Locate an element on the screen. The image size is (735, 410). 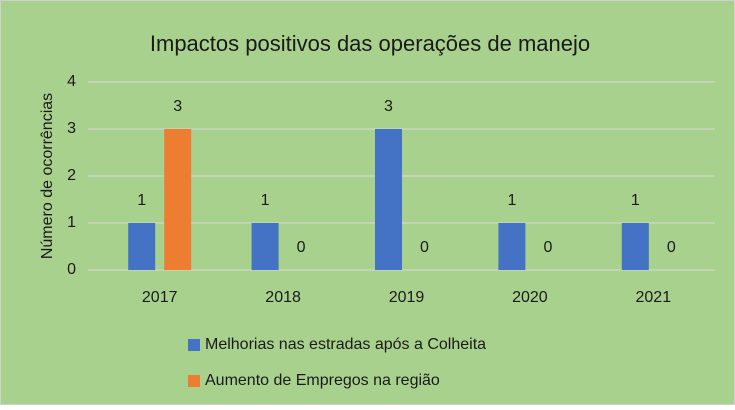
y-axis-label: Número de ocorrências is located at coordinates (47, 176).